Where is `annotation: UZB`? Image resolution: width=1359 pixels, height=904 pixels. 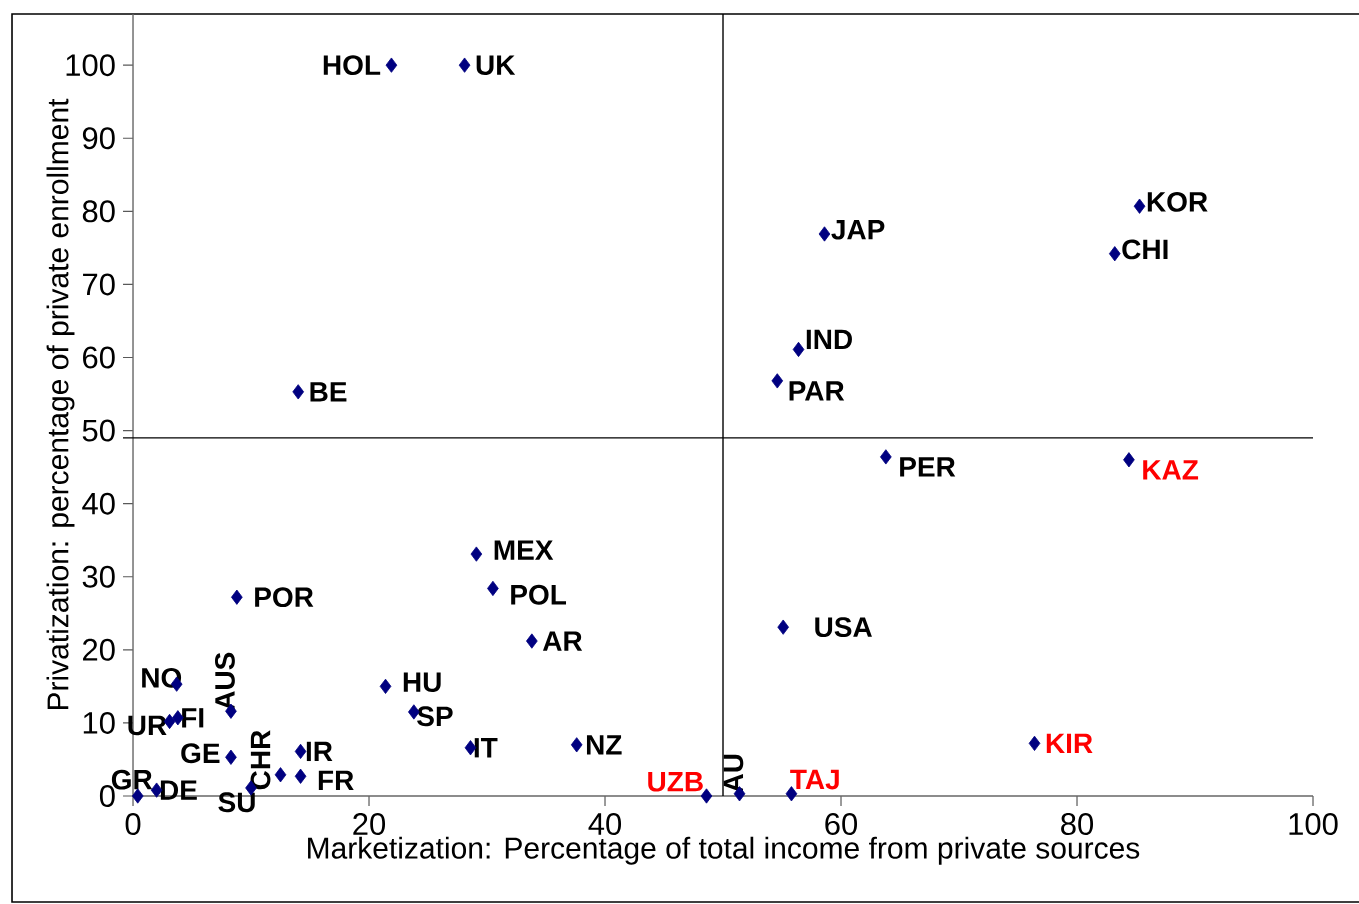
annotation: UZB is located at coordinates (675, 782).